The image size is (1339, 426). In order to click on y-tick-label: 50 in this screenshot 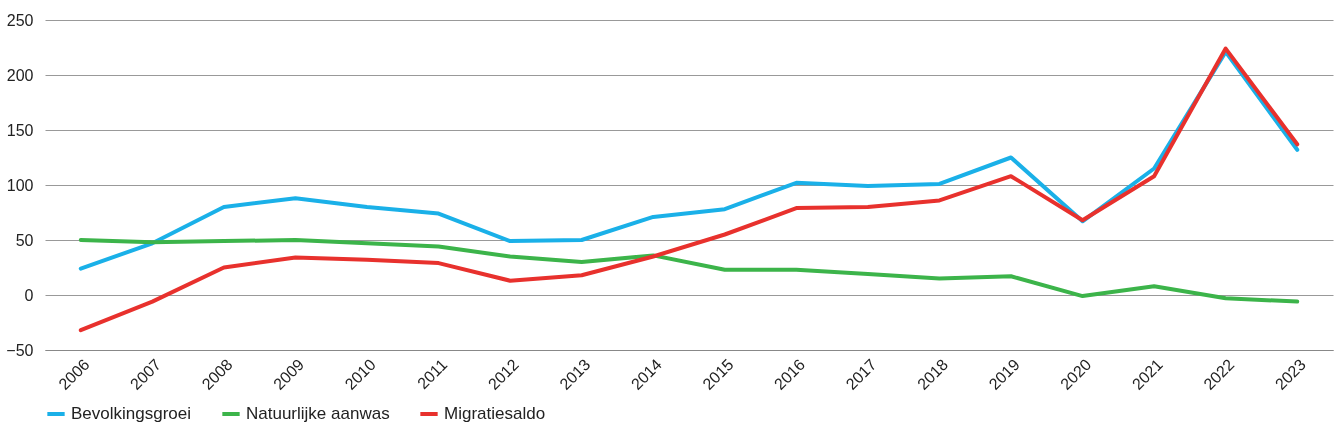, I will do `click(24, 240)`.